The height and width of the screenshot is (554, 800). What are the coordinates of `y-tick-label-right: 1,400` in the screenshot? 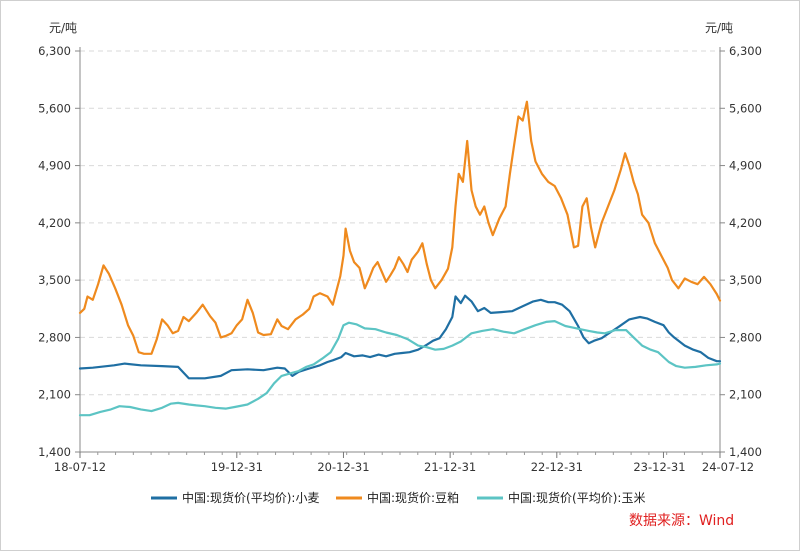 It's located at (745, 452).